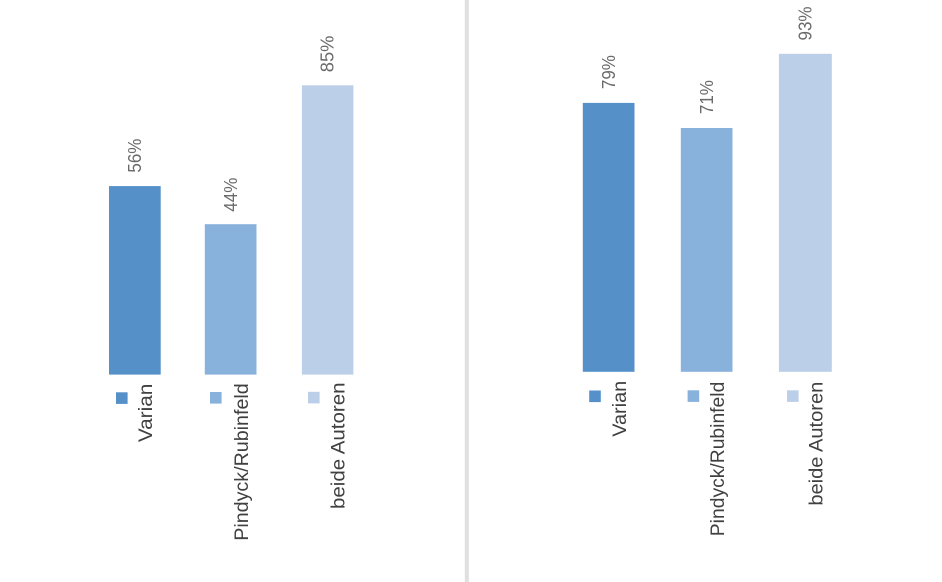  I want to click on svg-text: 93%, so click(805, 24).